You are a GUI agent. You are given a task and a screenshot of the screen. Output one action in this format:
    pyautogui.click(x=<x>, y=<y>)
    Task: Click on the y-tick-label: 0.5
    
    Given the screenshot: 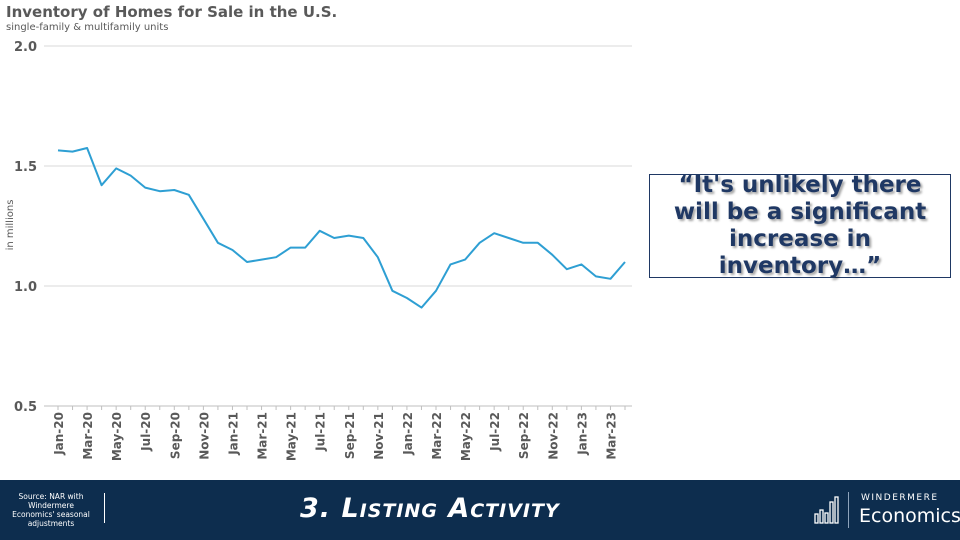 What is the action you would take?
    pyautogui.click(x=25, y=407)
    